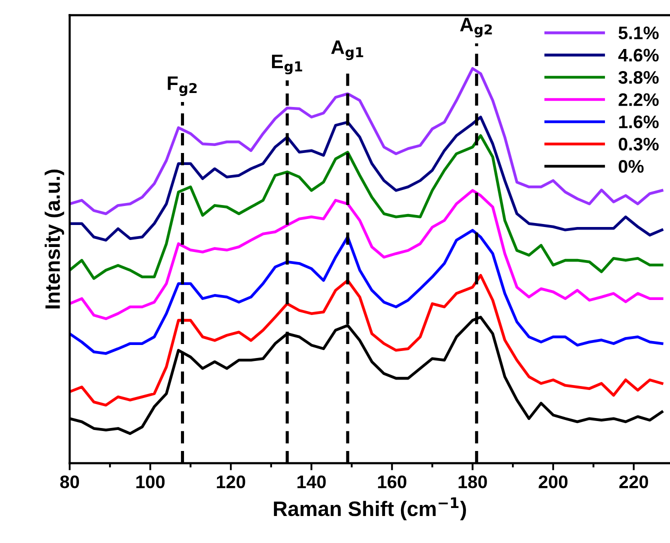 The width and height of the screenshot is (670, 543). Describe the element at coordinates (638, 77) in the screenshot. I see `legend-label: 3.8%` at that location.